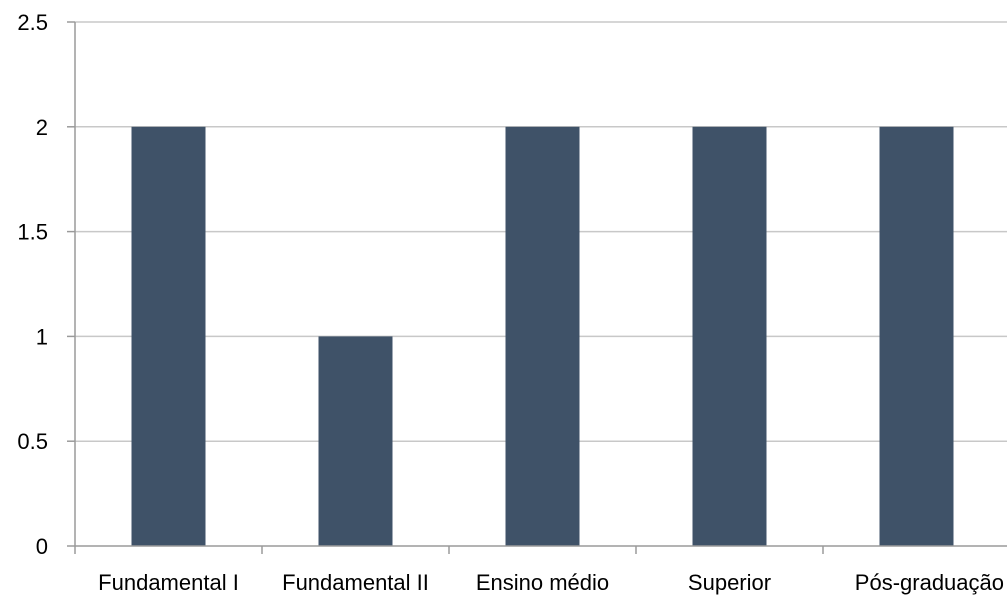 This screenshot has height=597, width=1007. What do you see at coordinates (355, 582) in the screenshot?
I see `x-category-label: Fundamental II` at bounding box center [355, 582].